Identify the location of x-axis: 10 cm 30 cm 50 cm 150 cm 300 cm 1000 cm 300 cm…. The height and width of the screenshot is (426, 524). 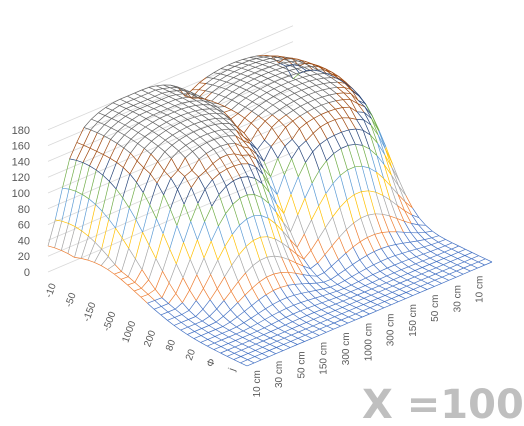
(369, 337).